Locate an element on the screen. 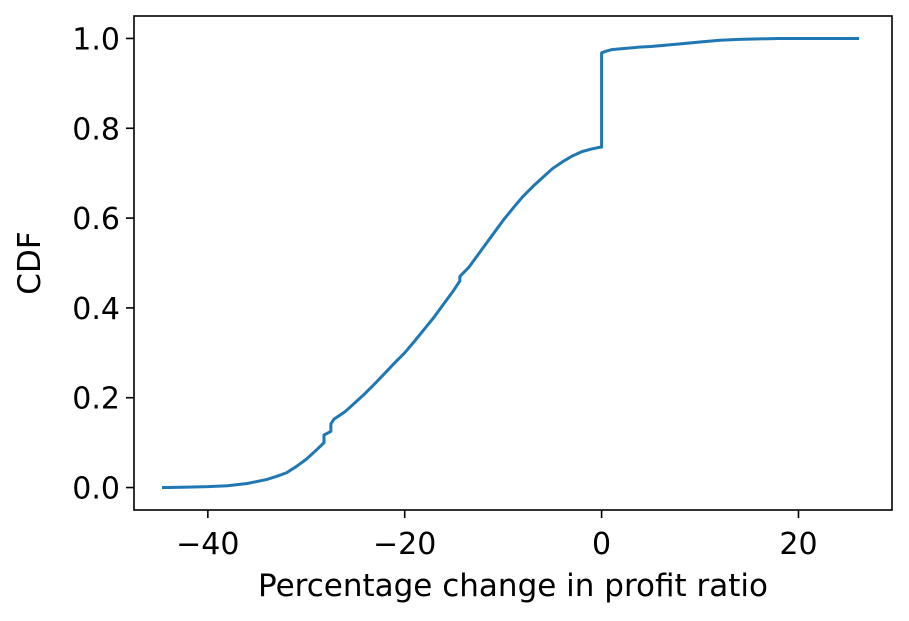  y-tick-label: 0.2 is located at coordinates (96, 399).